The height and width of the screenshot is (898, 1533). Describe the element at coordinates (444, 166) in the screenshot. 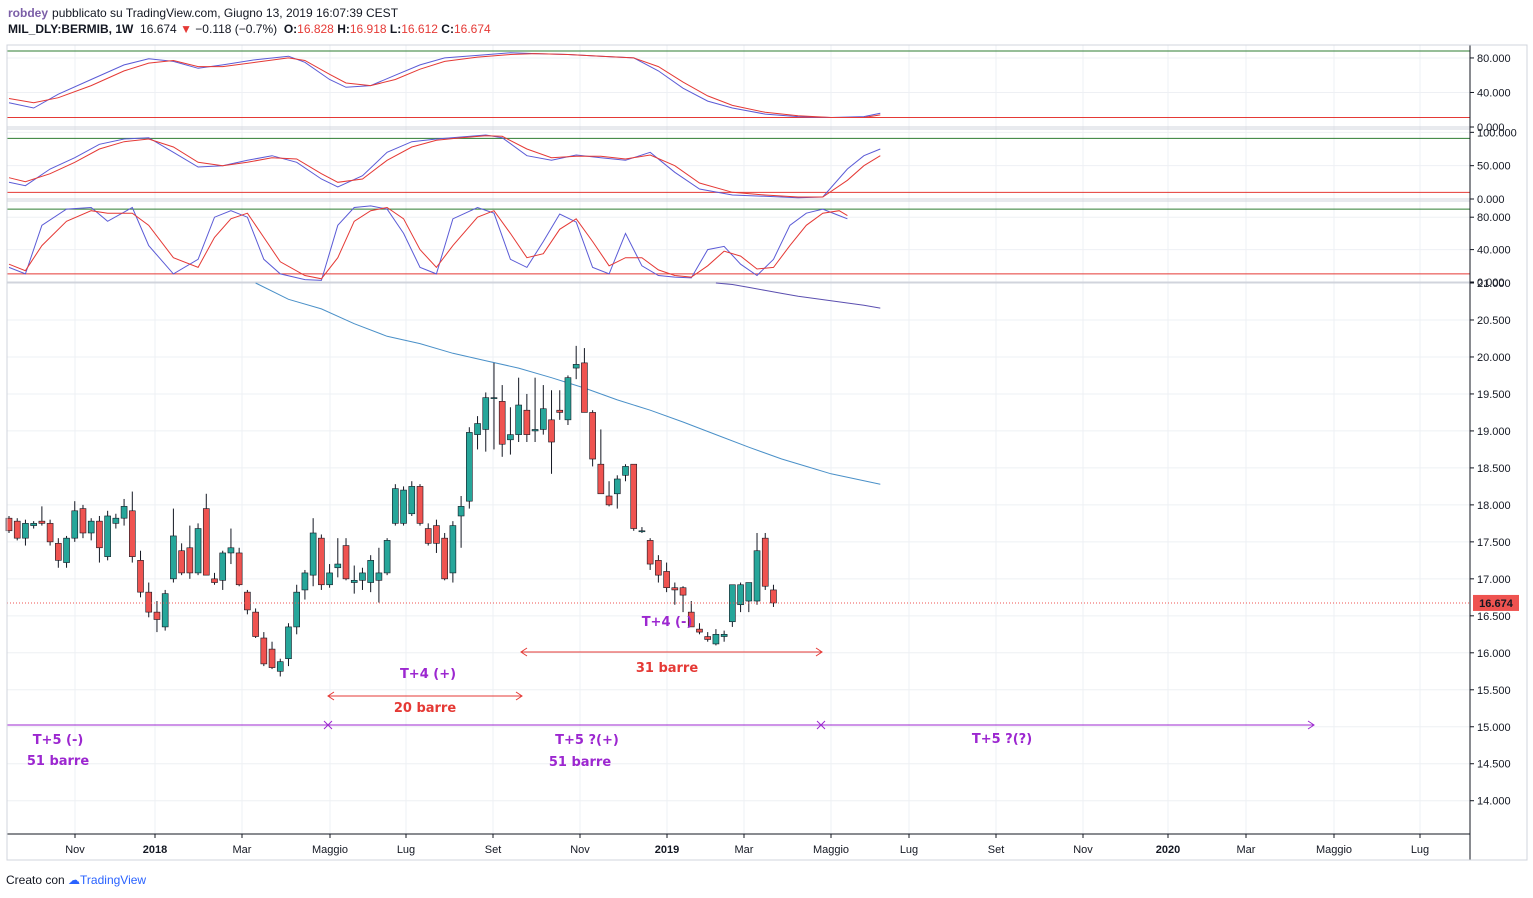

I see `oscillator2-d-line` at that location.